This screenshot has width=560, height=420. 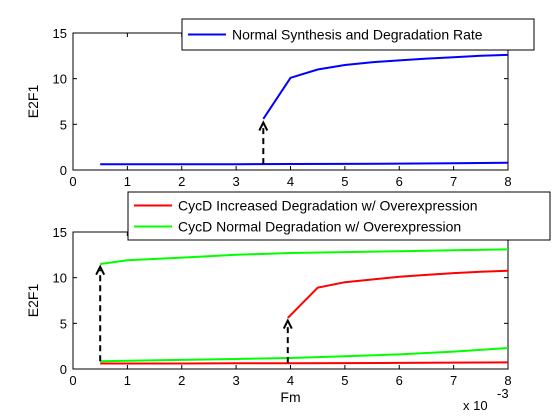 What do you see at coordinates (507, 181) in the screenshot?
I see `x-tick-label: 8` at bounding box center [507, 181].